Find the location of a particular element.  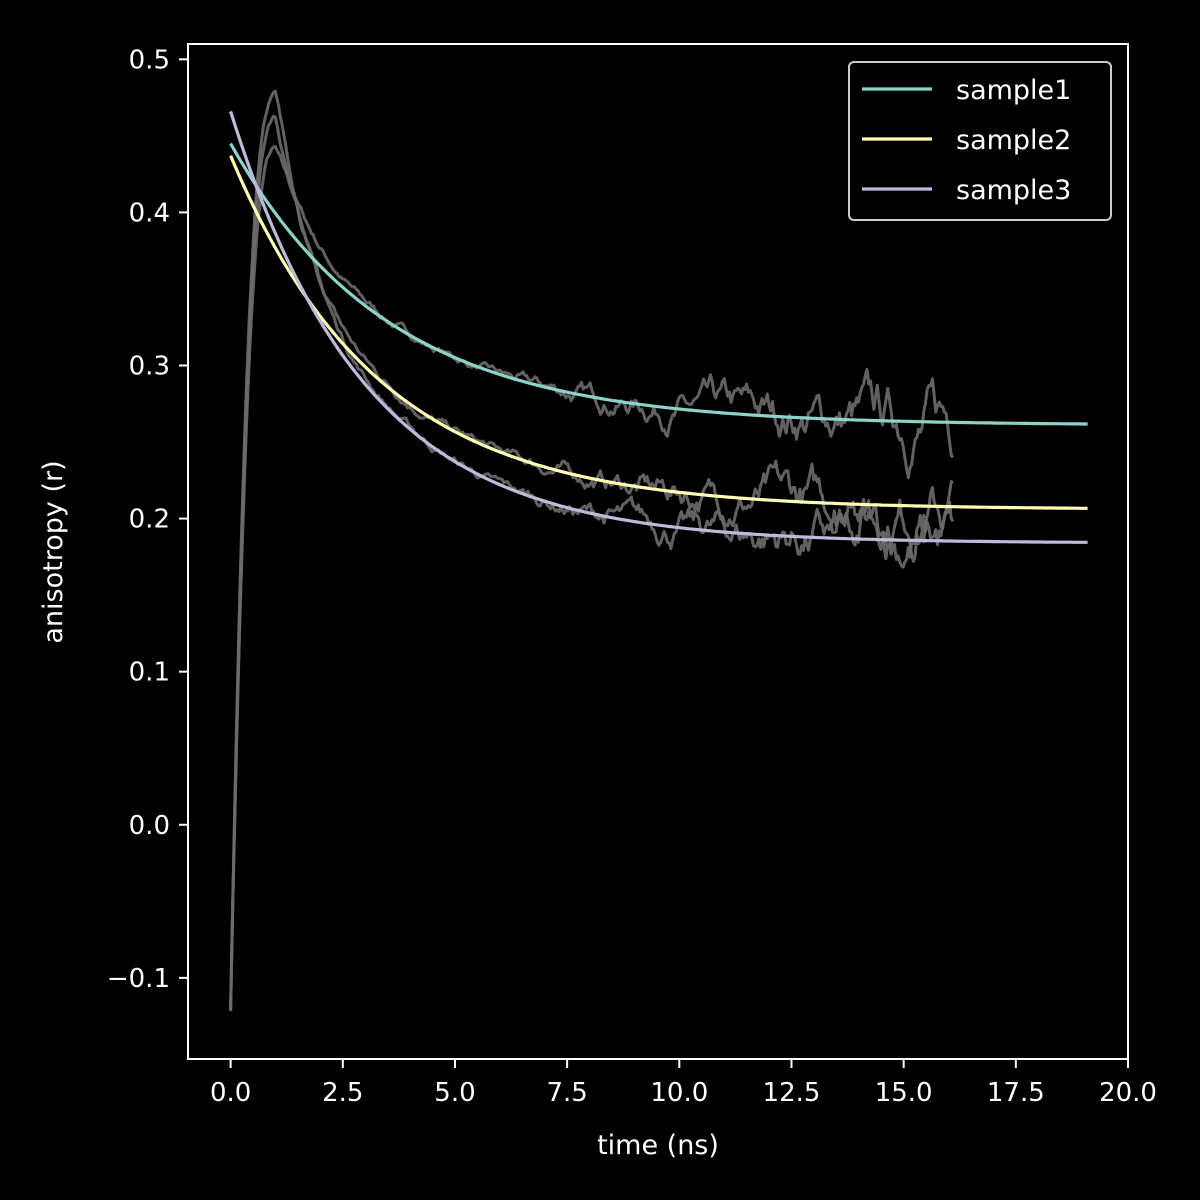

x-tick-label: 17.5 is located at coordinates (1016, 1093).